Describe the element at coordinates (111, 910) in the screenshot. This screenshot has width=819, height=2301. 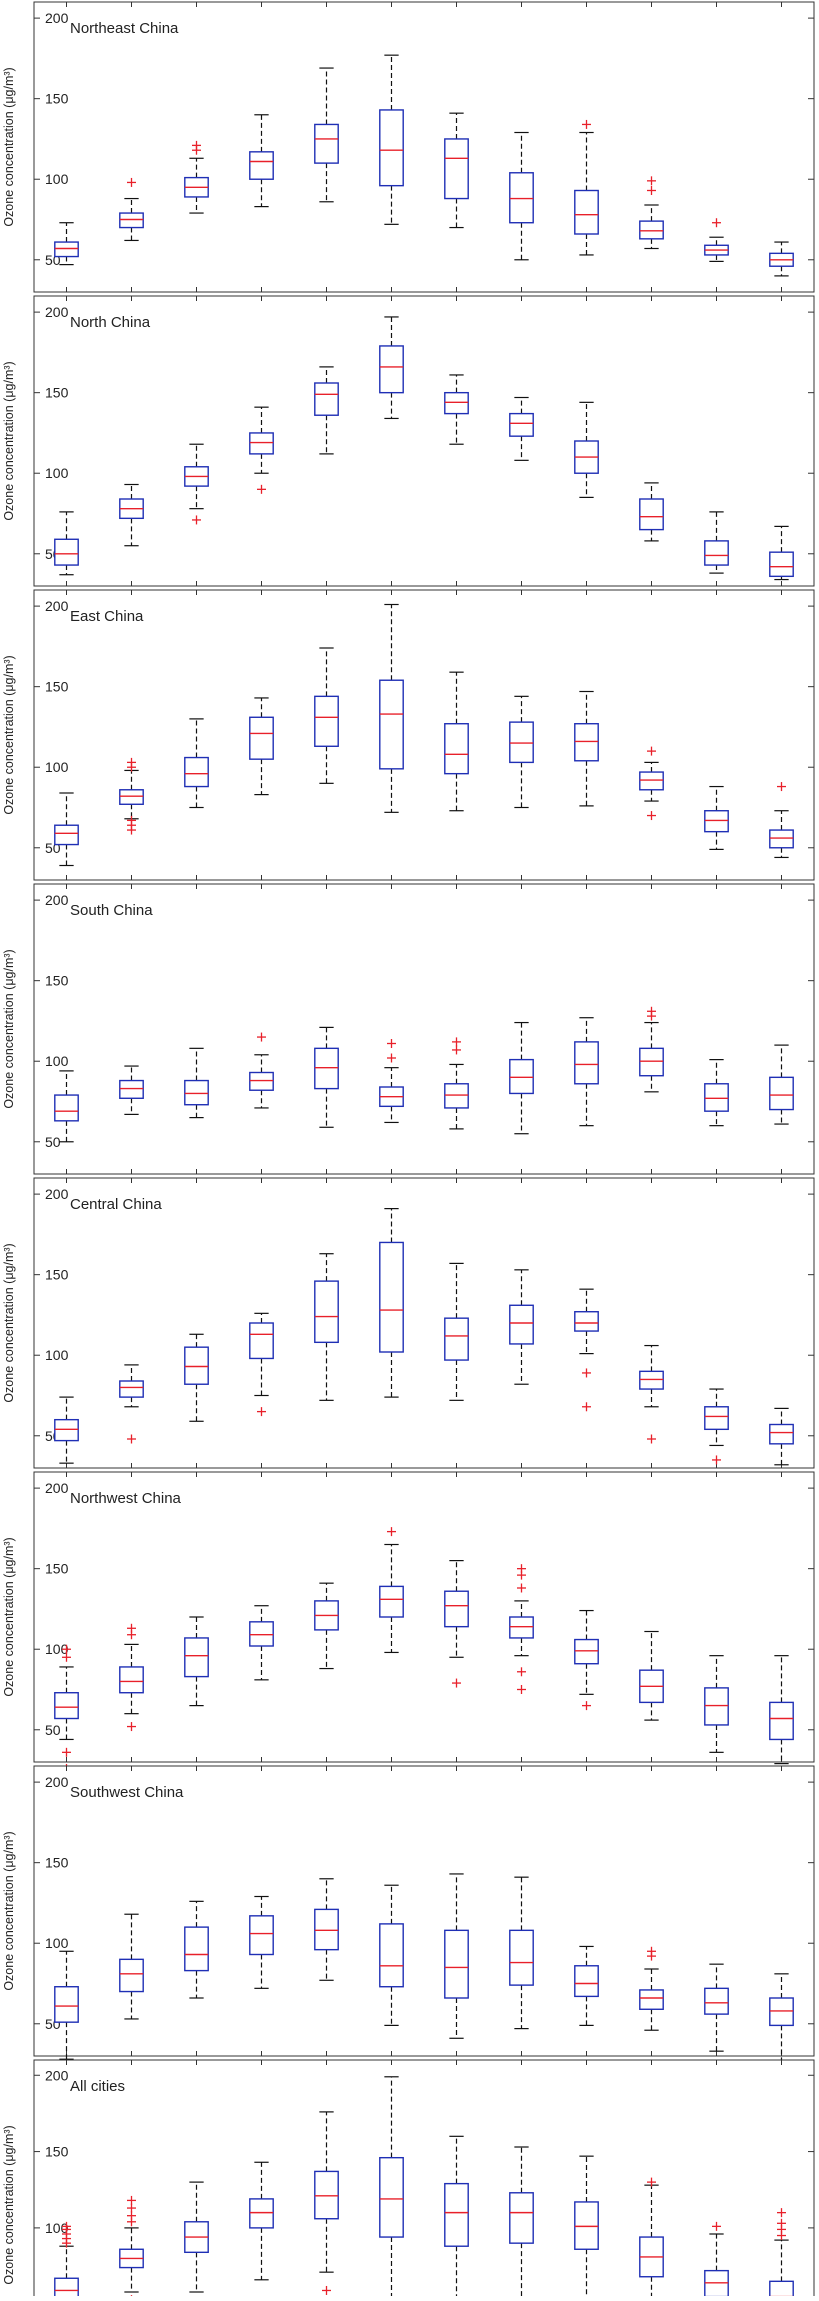
I see `panel-title: South China` at that location.